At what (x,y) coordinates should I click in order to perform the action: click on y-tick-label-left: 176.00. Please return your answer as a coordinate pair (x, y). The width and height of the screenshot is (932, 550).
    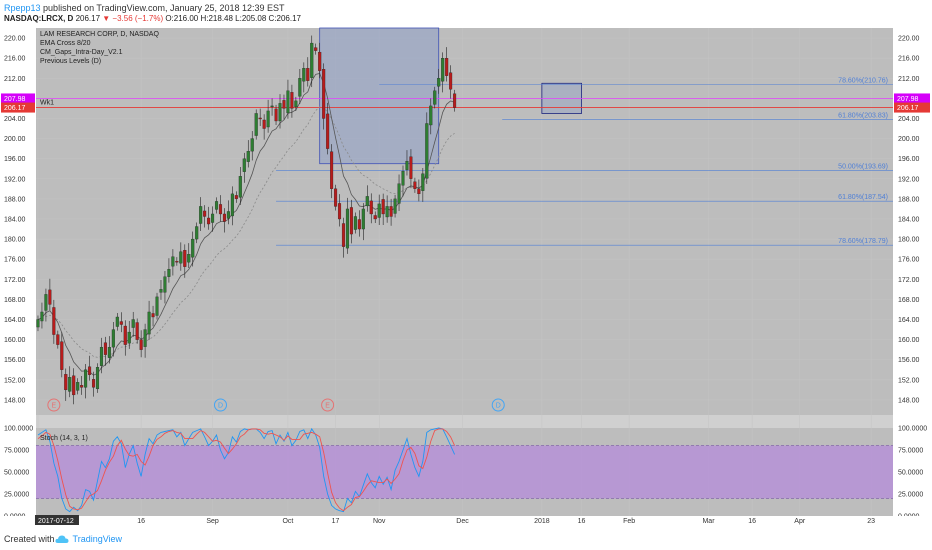
    Looking at the image, I should click on (15, 260).